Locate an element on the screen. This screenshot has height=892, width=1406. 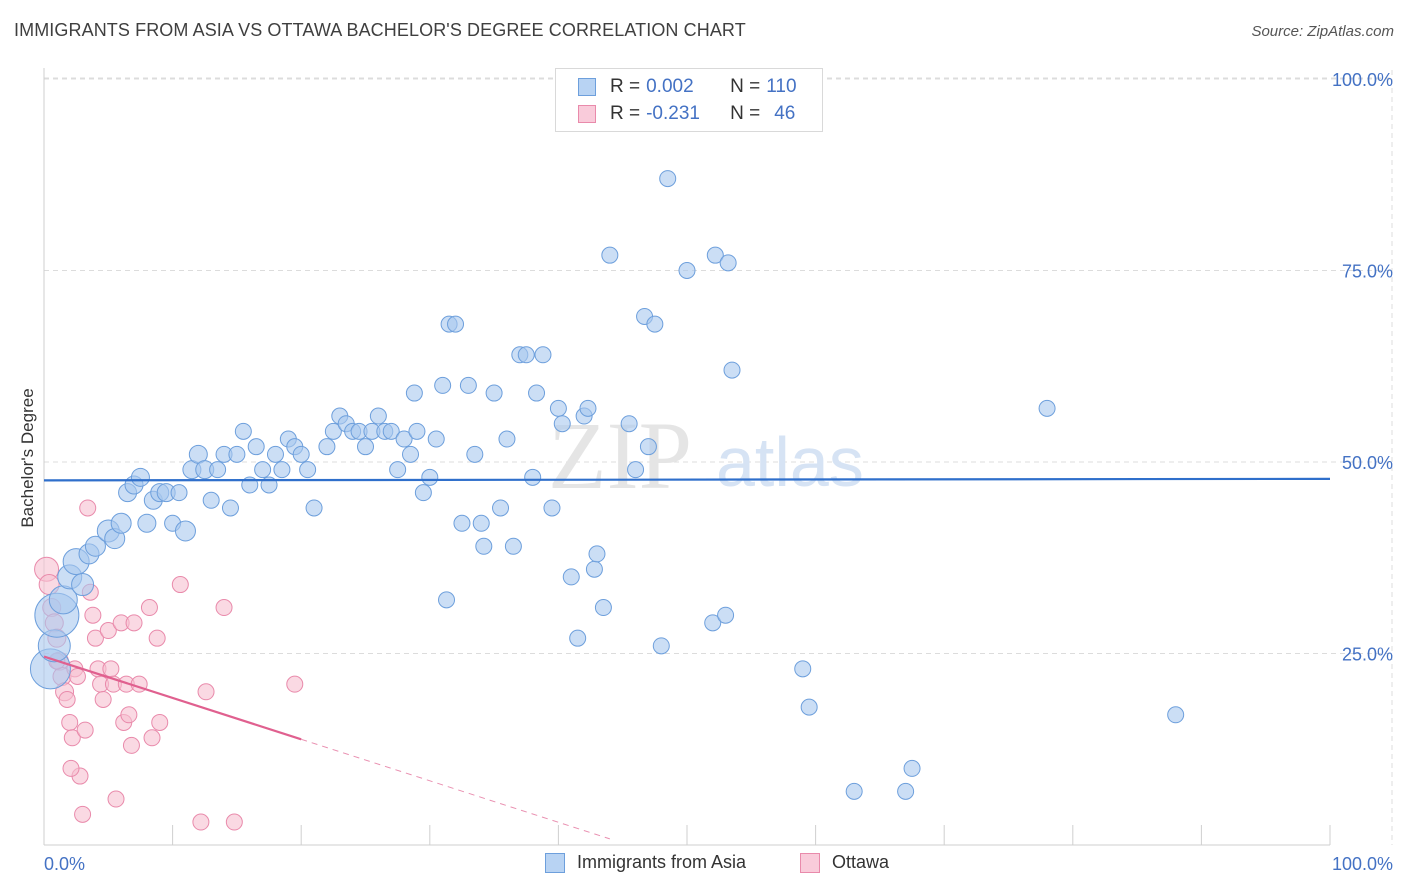
y-tick-label: 25.0% is located at coordinates (1367, 655).